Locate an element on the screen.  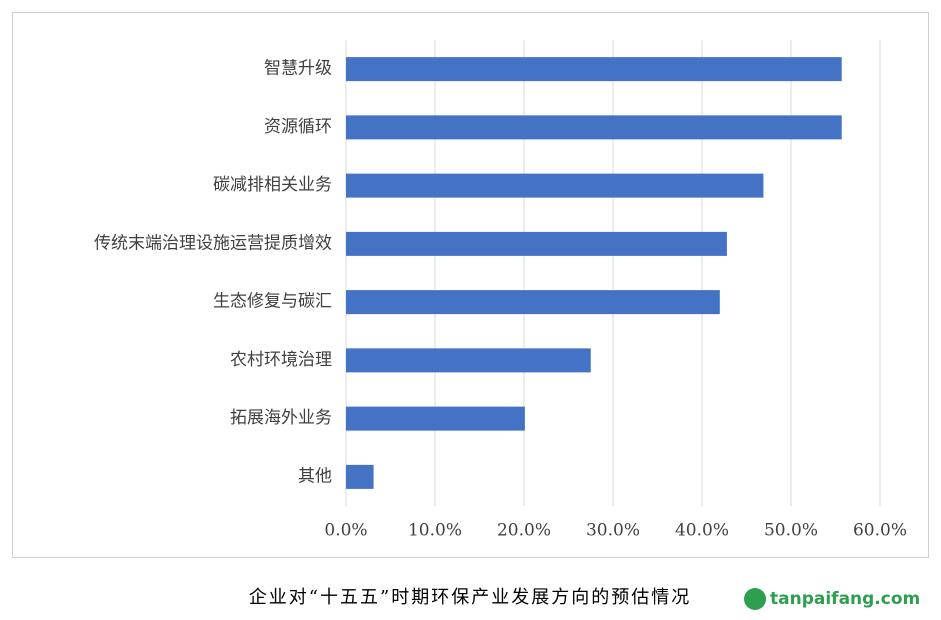
y-tick-label: 农村环境治理 is located at coordinates (281, 360).